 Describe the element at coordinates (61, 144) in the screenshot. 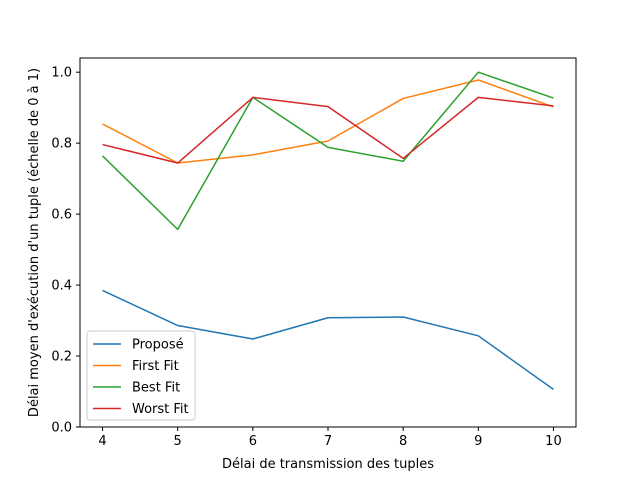

I see `y-tick-label: 0.8` at that location.